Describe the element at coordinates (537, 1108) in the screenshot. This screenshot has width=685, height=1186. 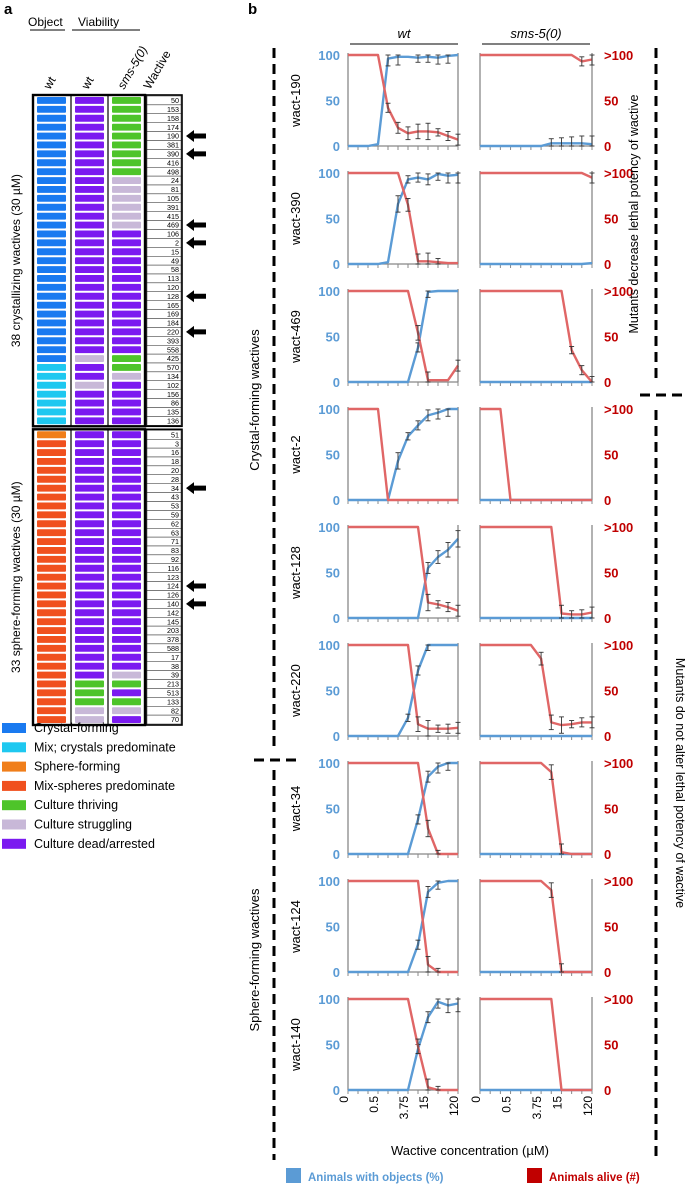
I see `x-tick-label: 3.75` at that location.